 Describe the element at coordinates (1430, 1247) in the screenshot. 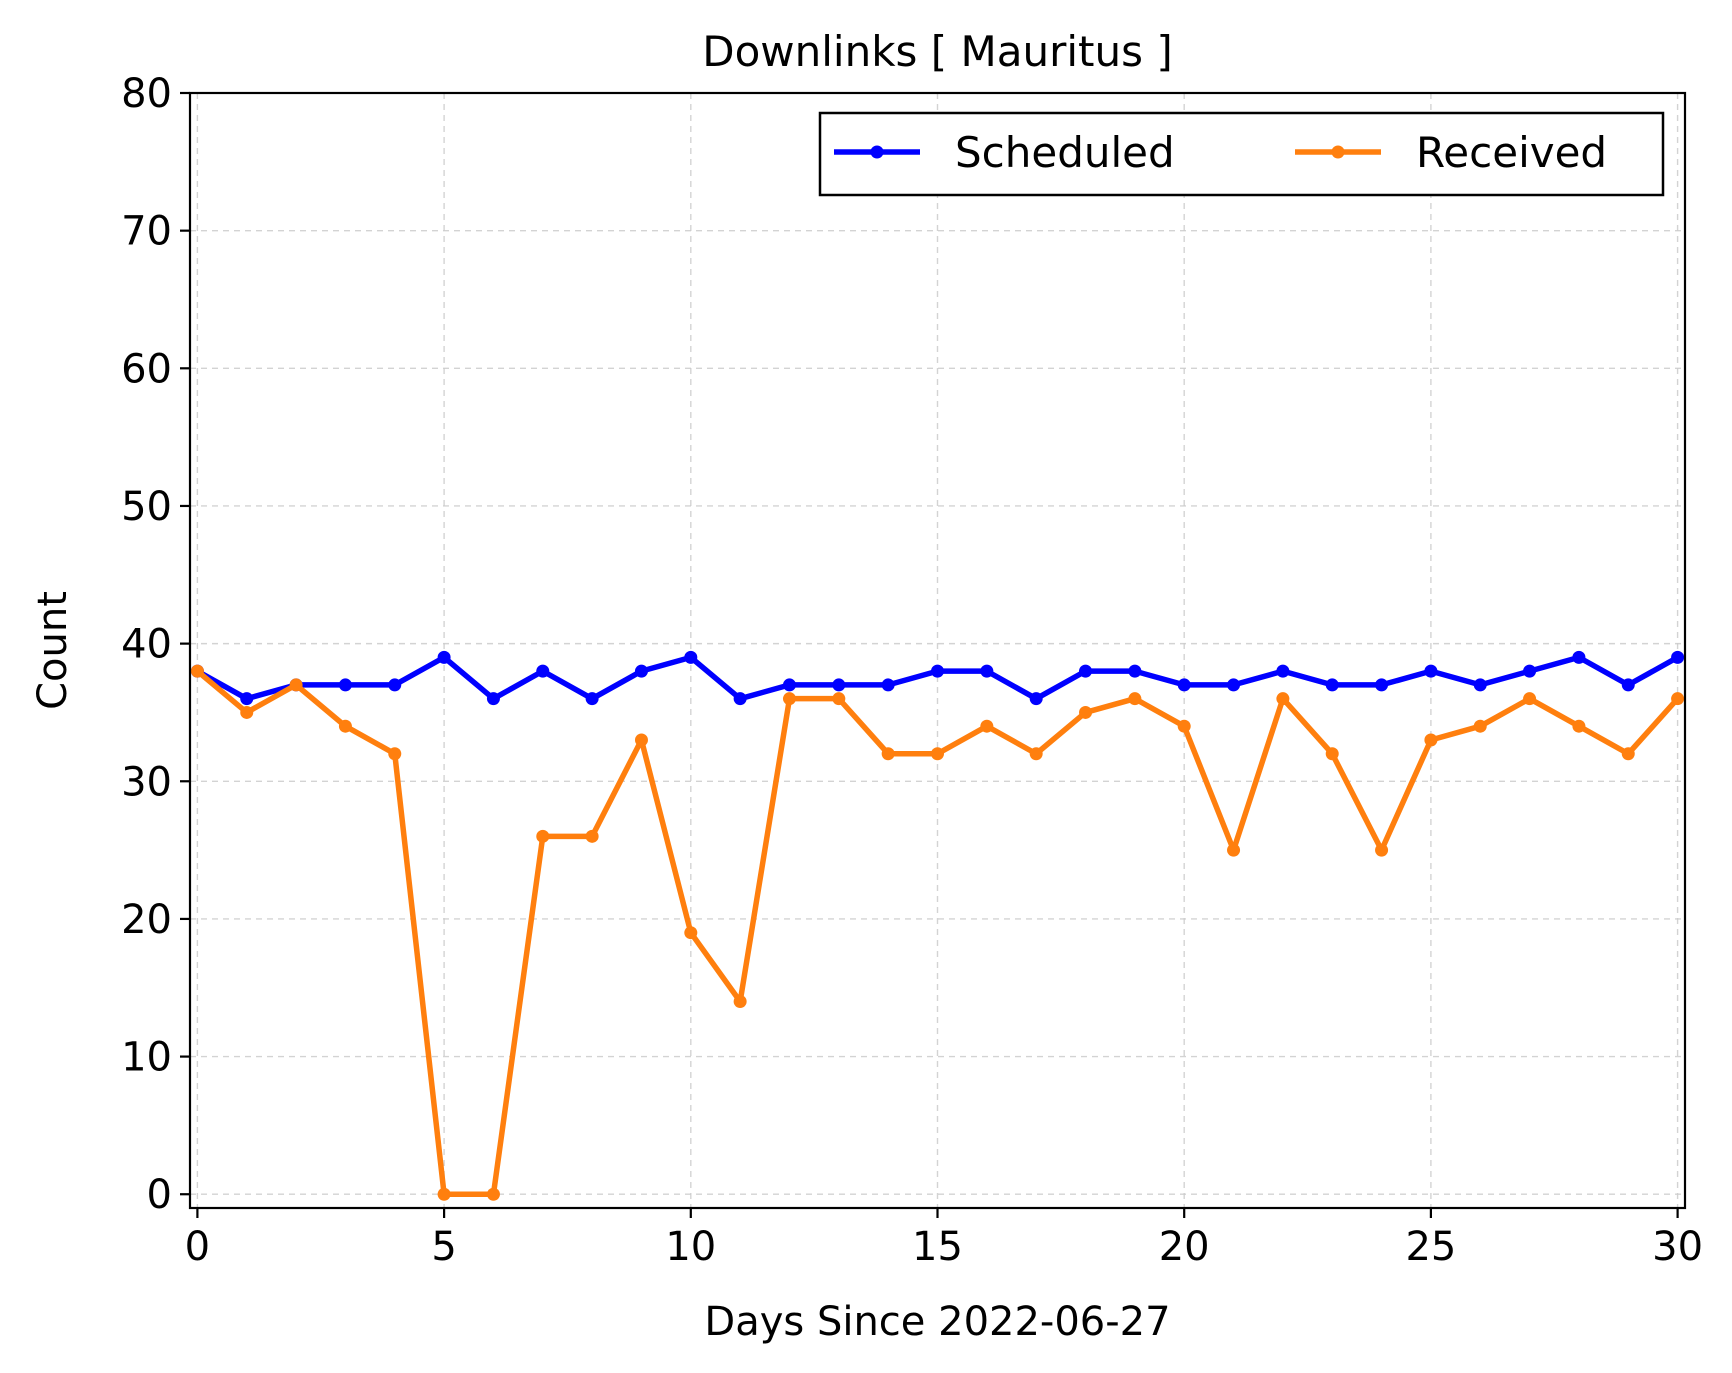

I see `x-tick-label: 25` at that location.